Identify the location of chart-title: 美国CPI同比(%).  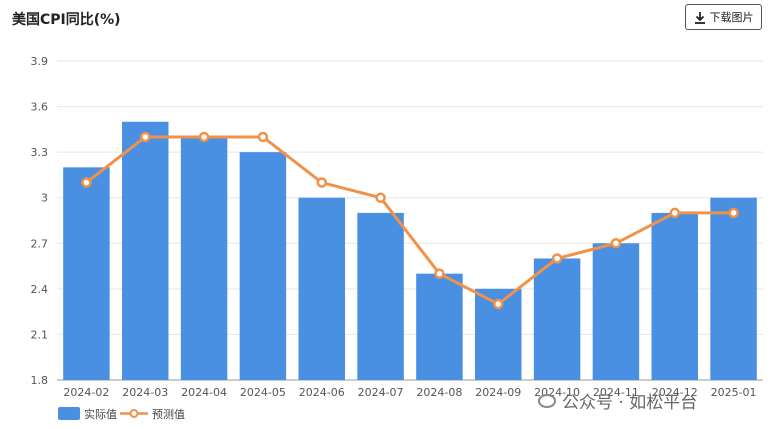
(66, 20).